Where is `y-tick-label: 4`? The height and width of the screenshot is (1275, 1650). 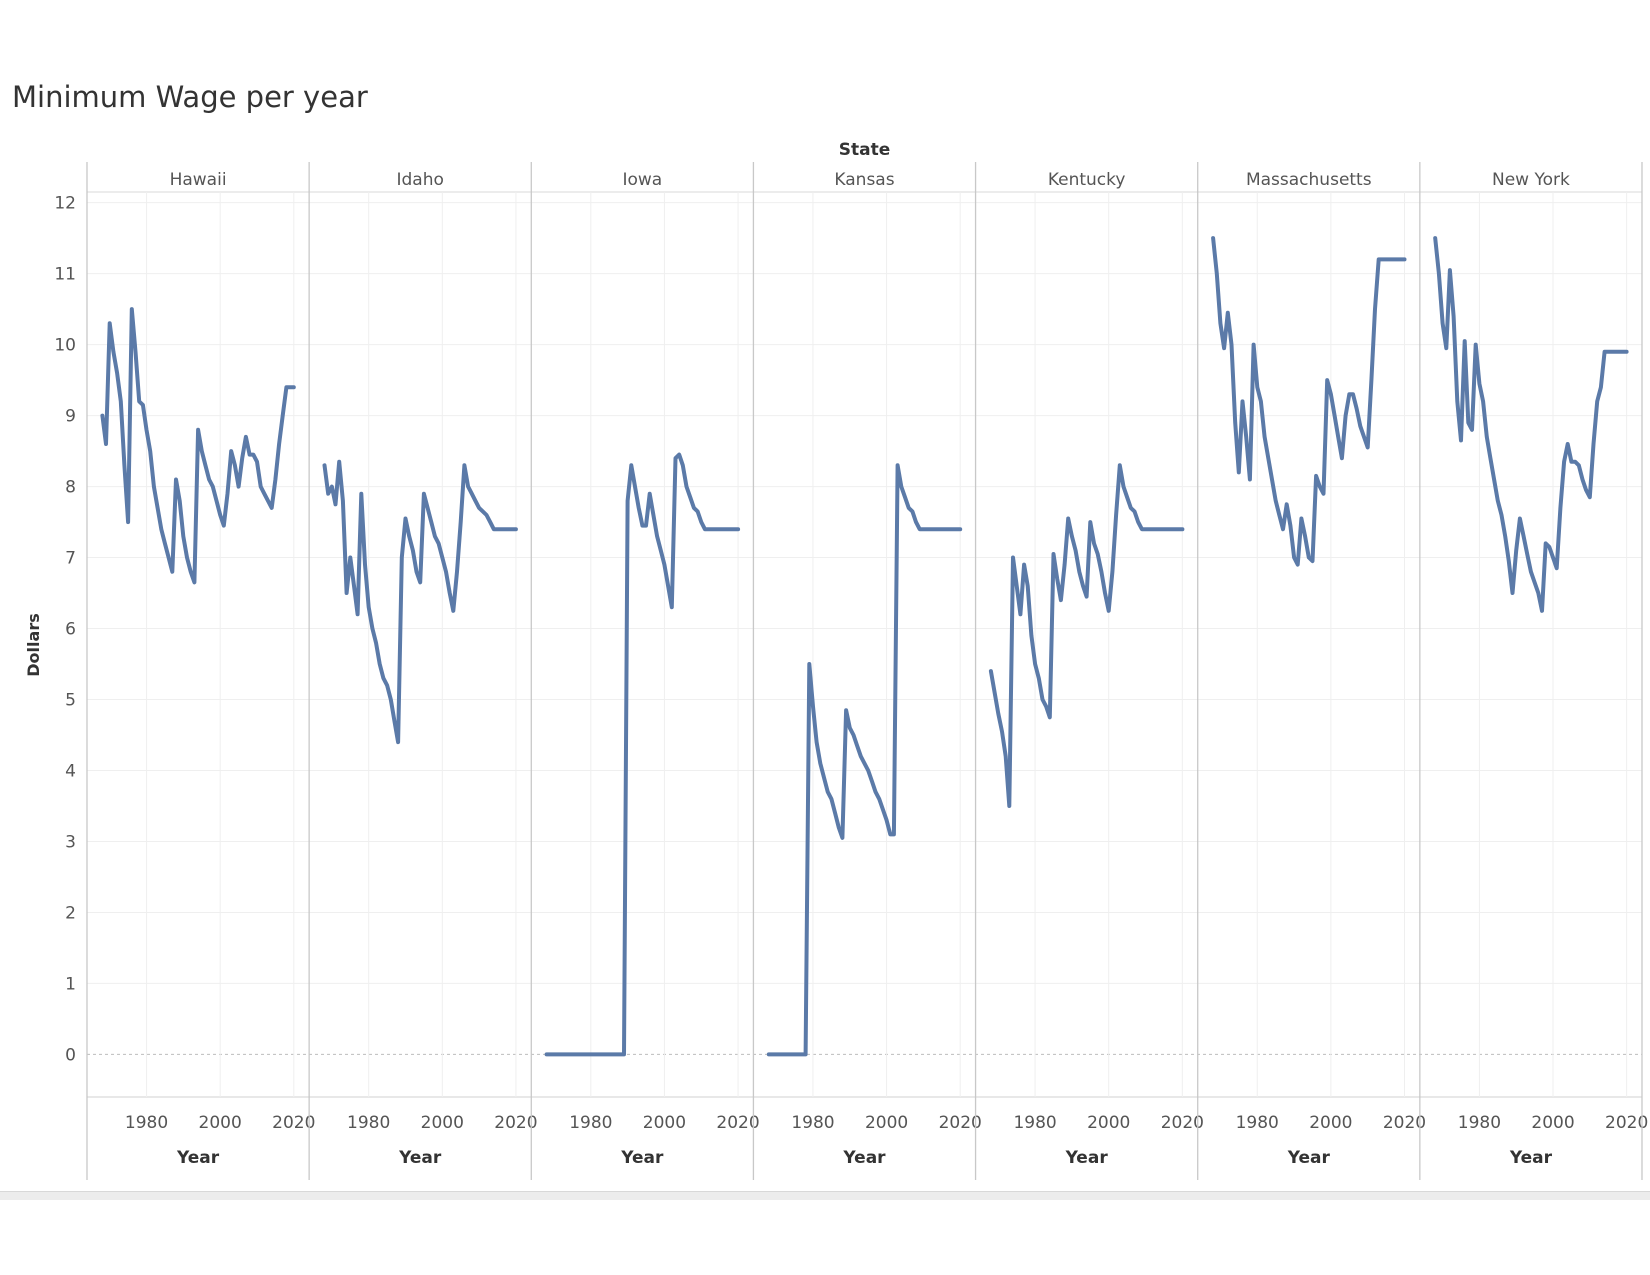 y-tick-label: 4 is located at coordinates (70, 771).